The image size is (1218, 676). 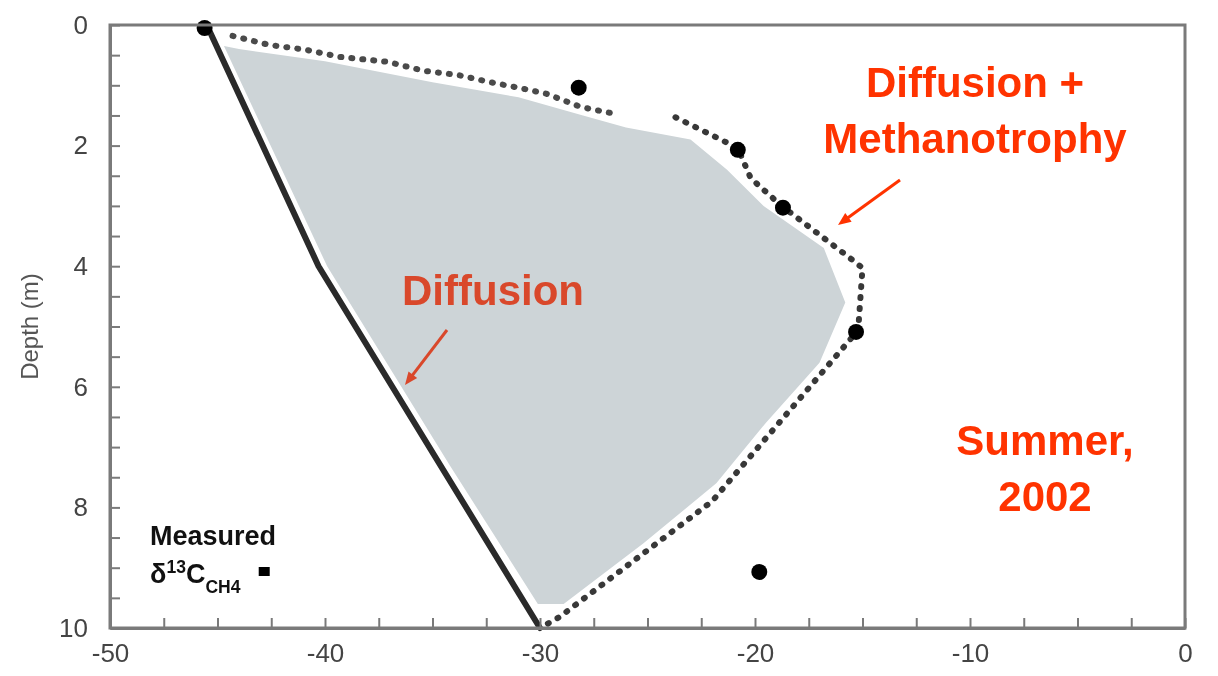 What do you see at coordinates (80, 24) in the screenshot?
I see `y-tick-label: 0` at bounding box center [80, 24].